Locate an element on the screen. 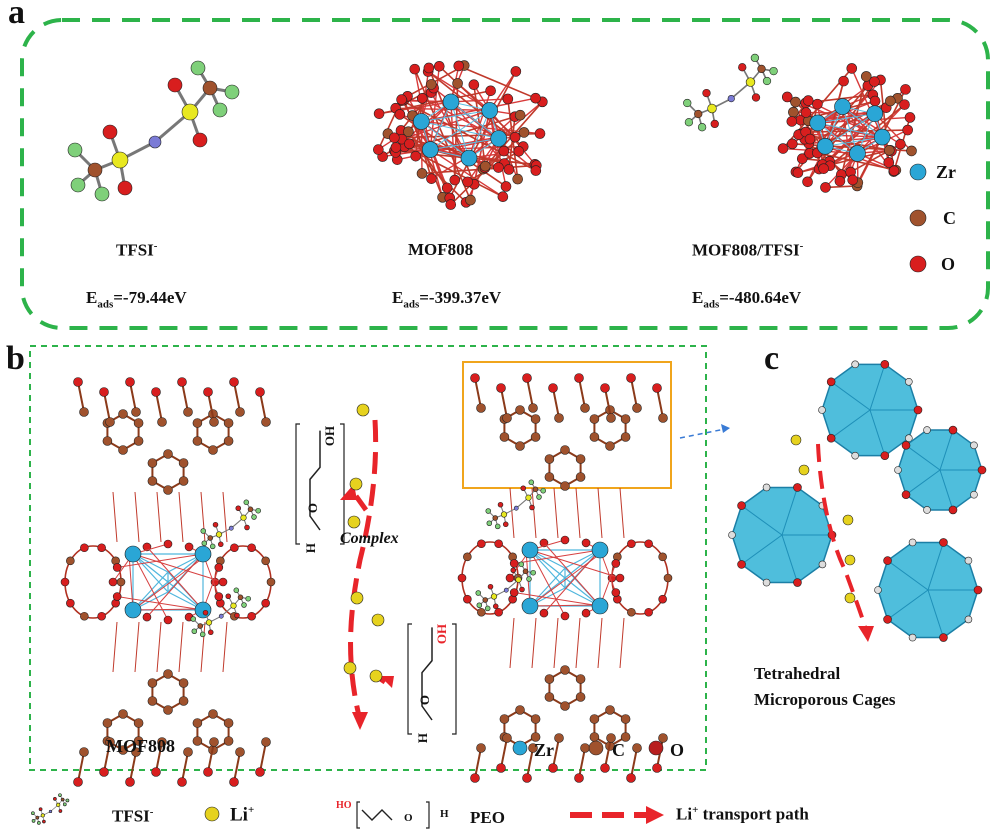 The height and width of the screenshot is (840, 1000). legend-b-zr-ball is located at coordinates (520, 748).